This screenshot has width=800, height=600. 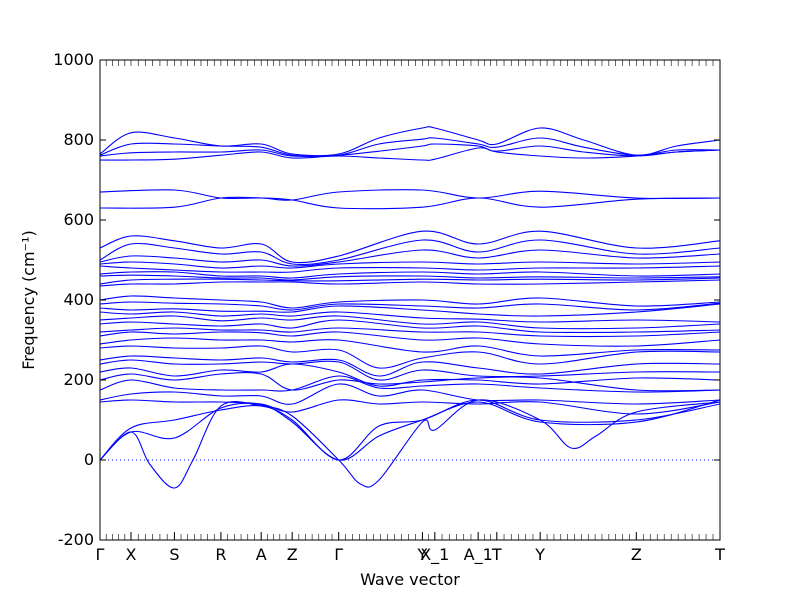 What do you see at coordinates (410, 579) in the screenshot?
I see `x-axis-label: Wave vector` at bounding box center [410, 579].